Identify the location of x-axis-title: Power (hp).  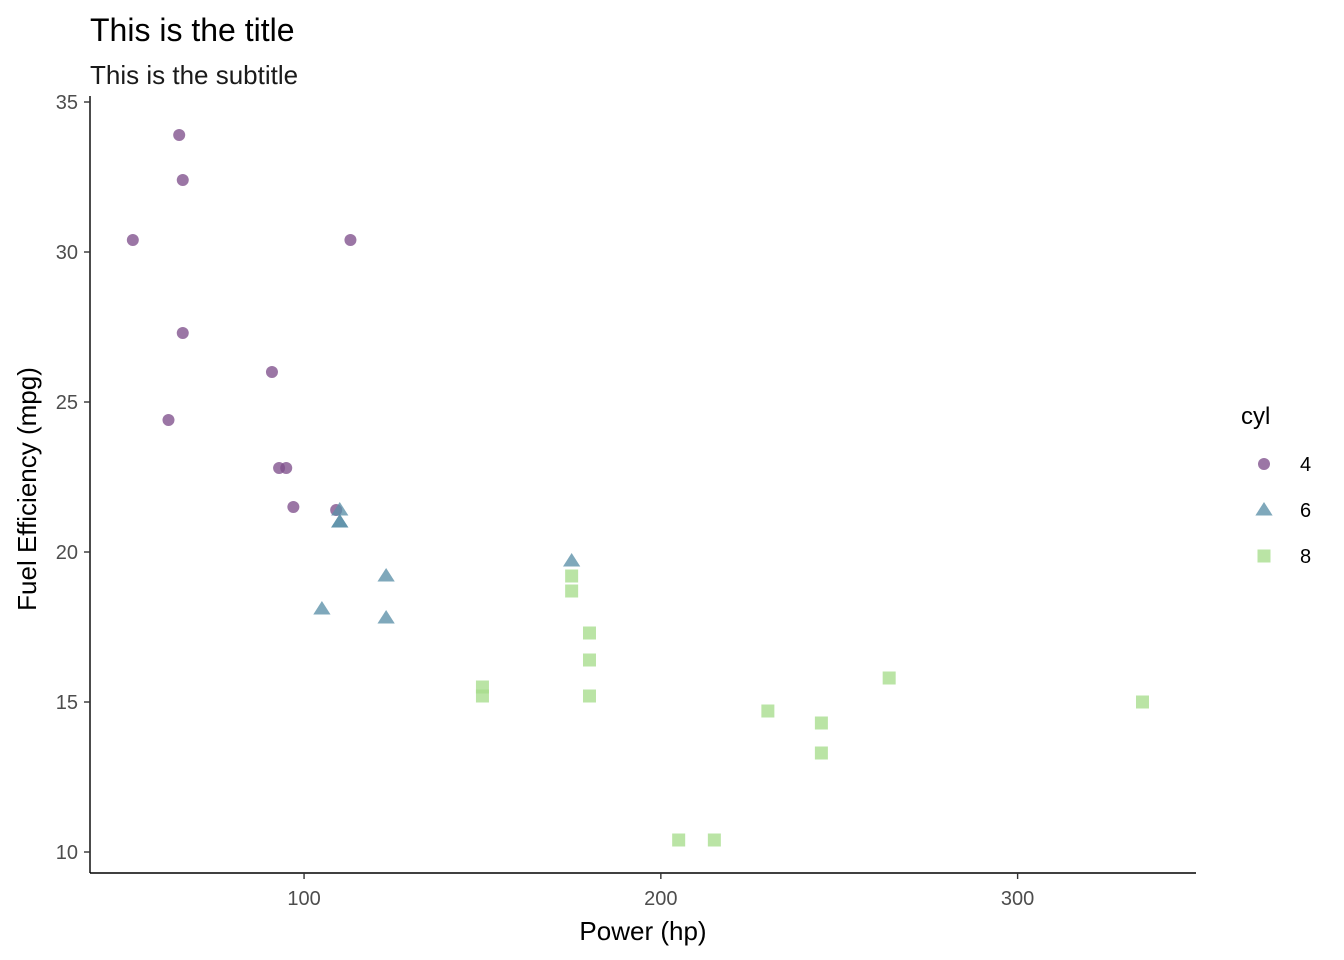
(642, 931).